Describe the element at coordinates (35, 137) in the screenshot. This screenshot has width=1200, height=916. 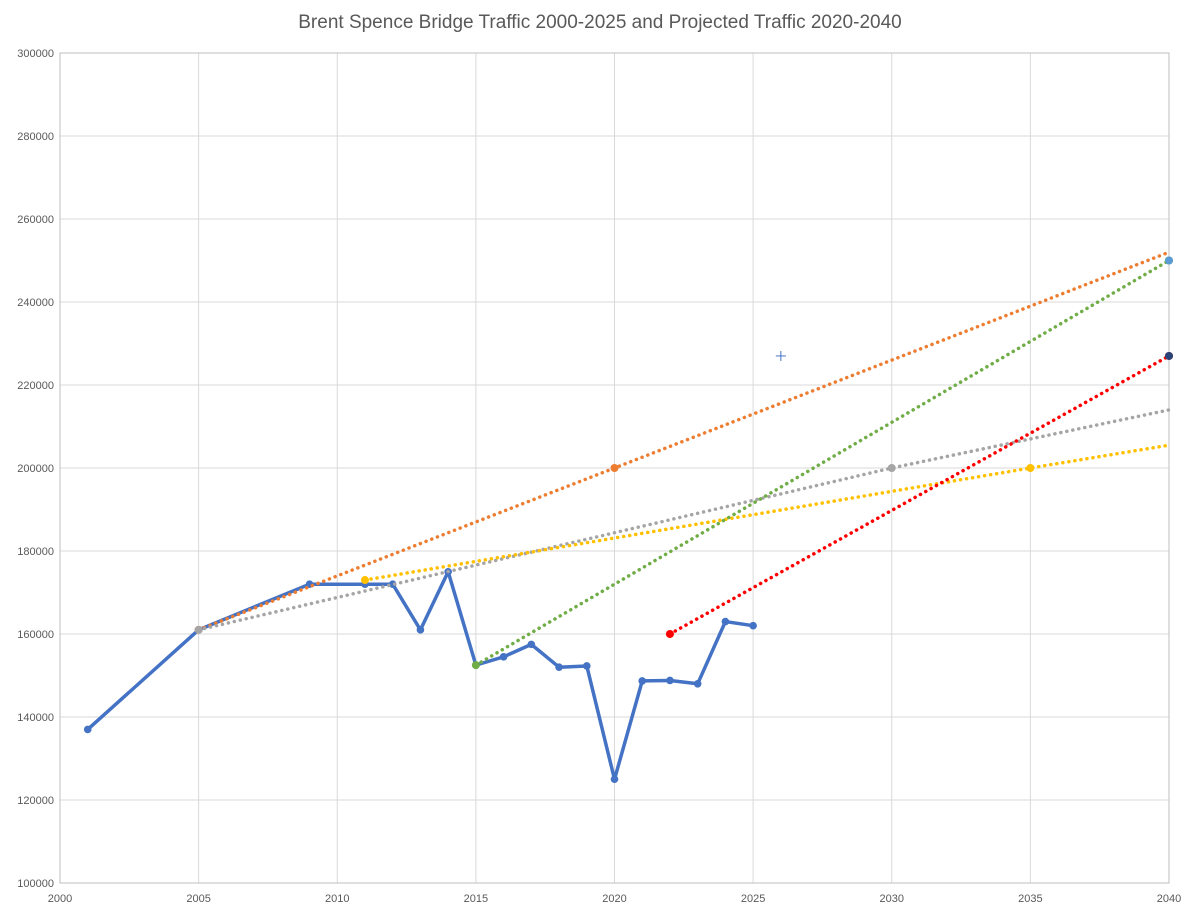
I see `y-tick-label: 280000` at that location.